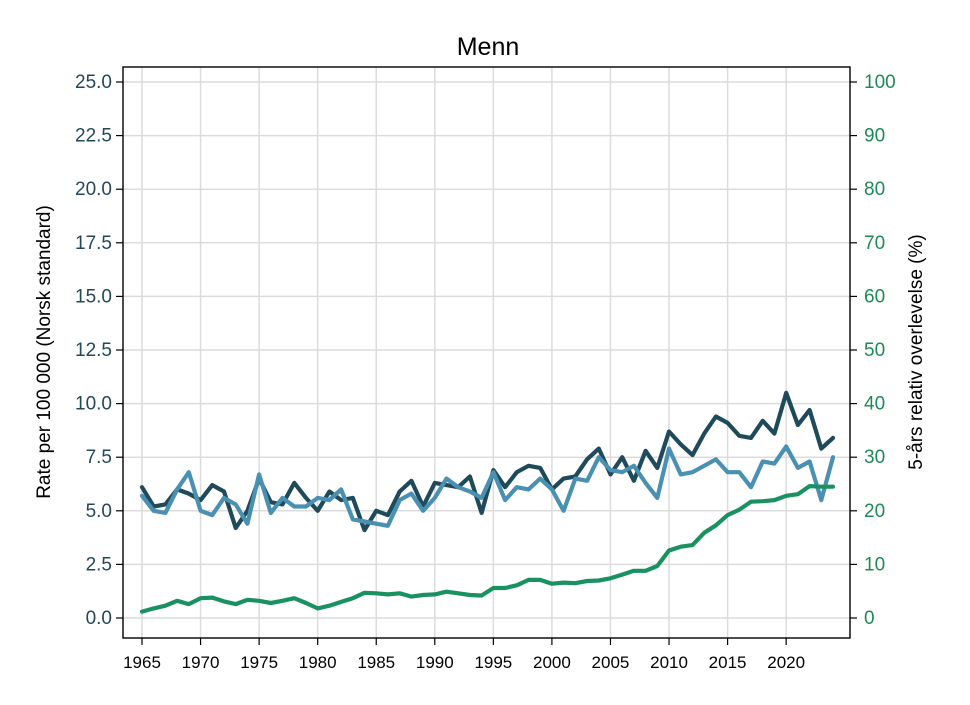  Describe the element at coordinates (93, 136) in the screenshot. I see `y-tick-label-left: 22.5` at that location.